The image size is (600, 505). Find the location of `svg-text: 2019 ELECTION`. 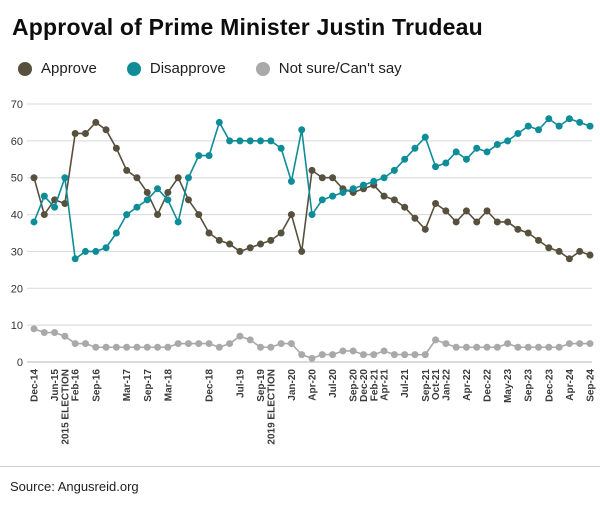

svg-text: 2019 ELECTION is located at coordinates (271, 407).